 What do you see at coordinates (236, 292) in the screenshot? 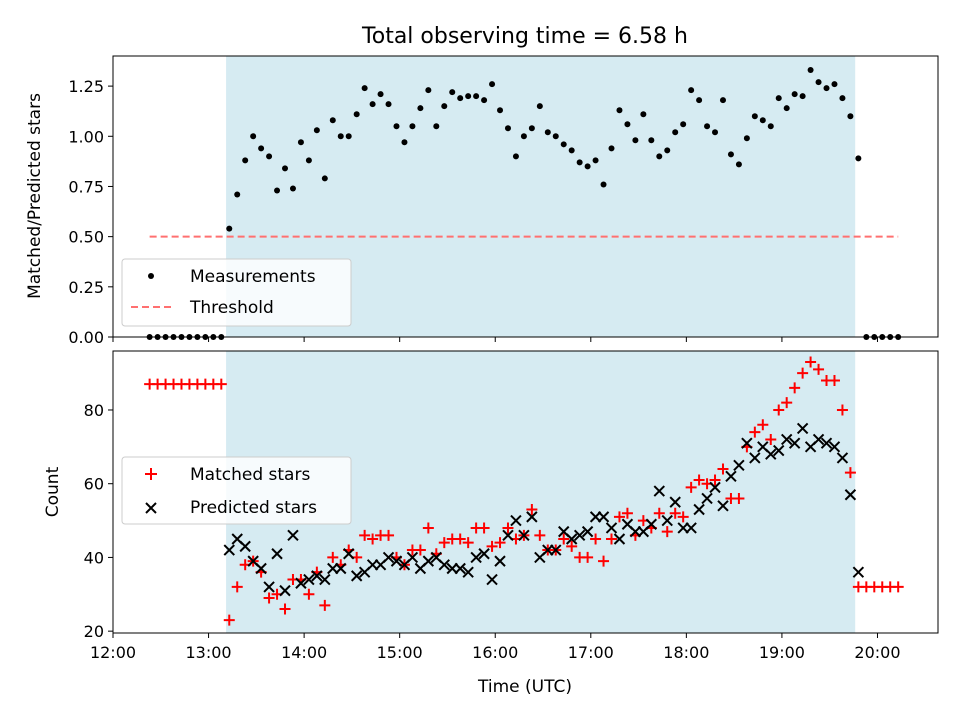
I see `top-legend: Measurements Threshold` at bounding box center [236, 292].